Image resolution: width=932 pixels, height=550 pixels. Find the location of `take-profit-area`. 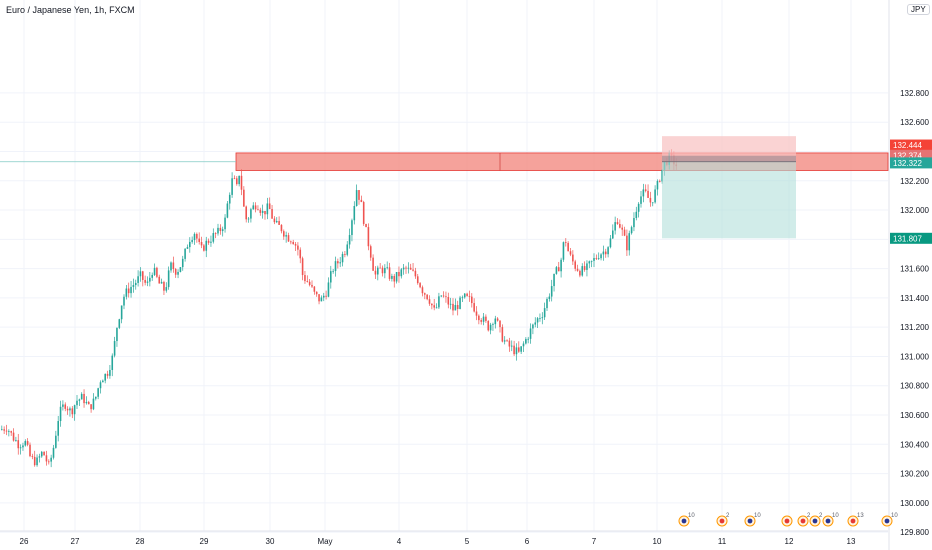

take-profit-area is located at coordinates (729, 200).